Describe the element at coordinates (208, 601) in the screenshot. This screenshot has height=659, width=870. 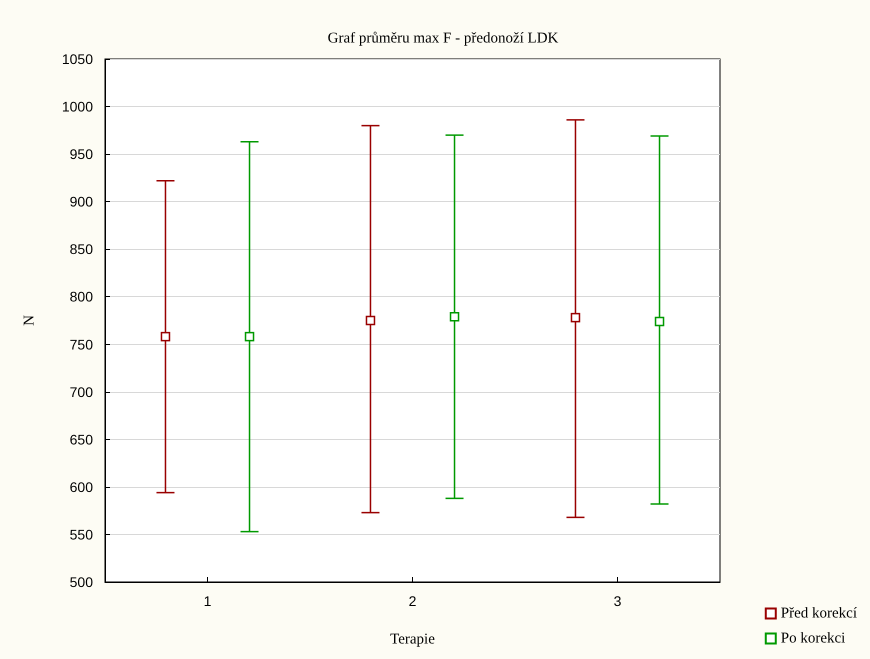
I see `x-tick-label: 1` at that location.